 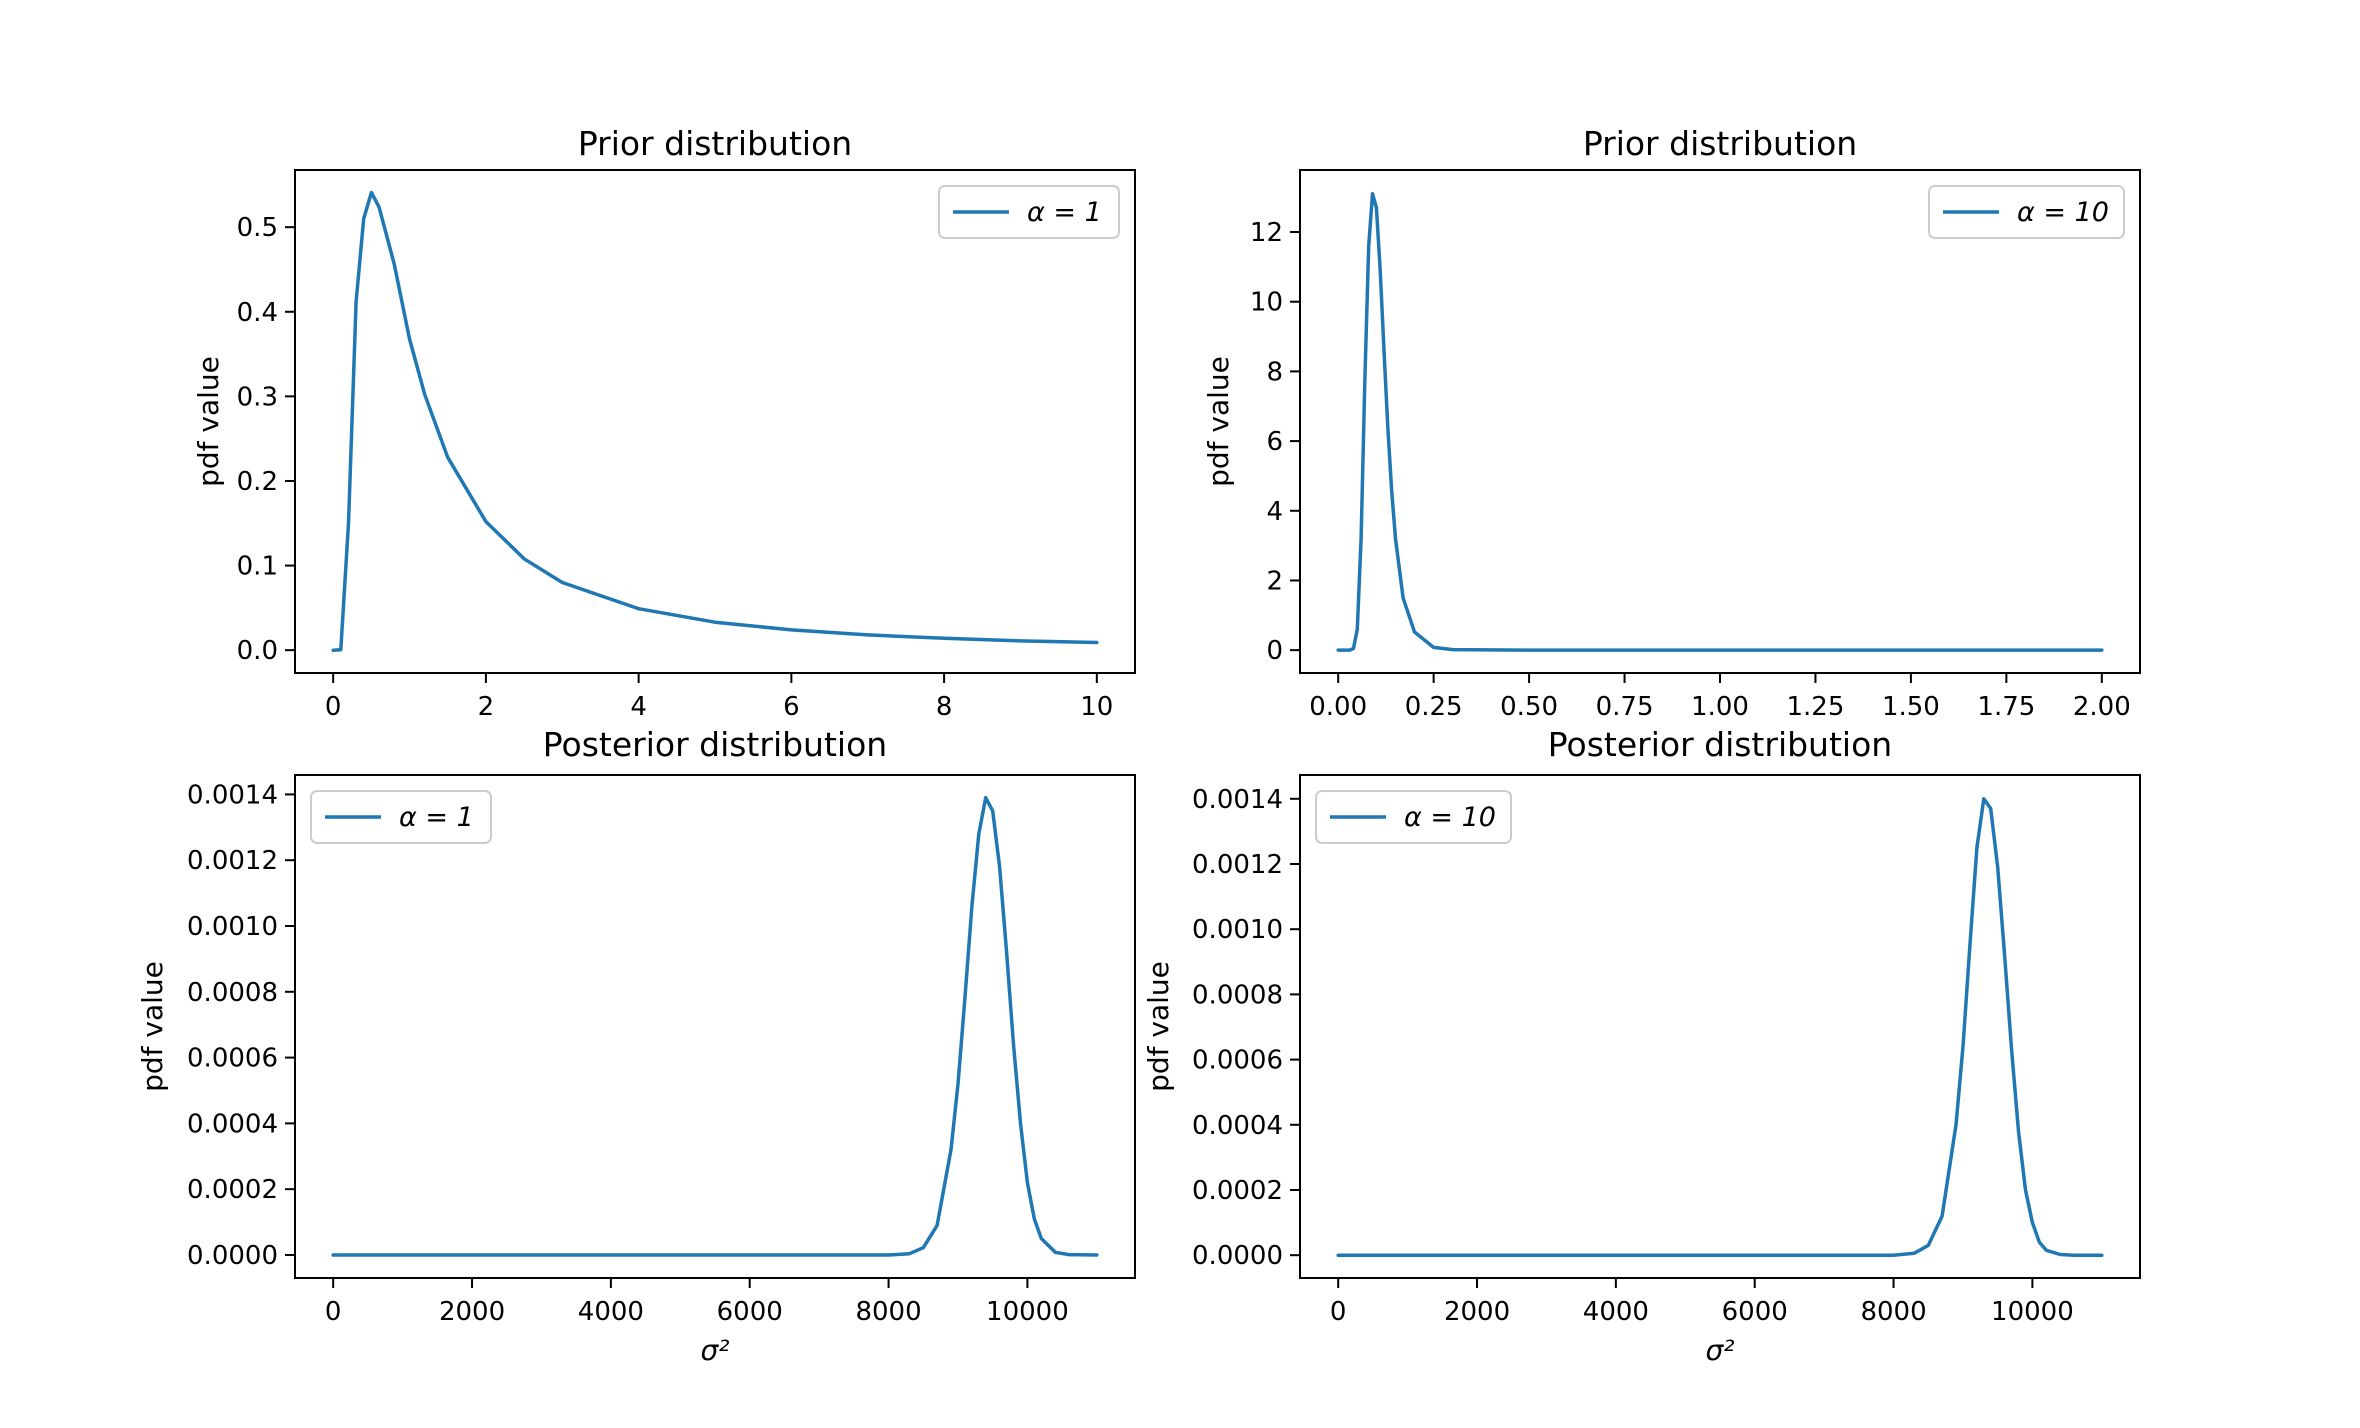 What do you see at coordinates (1911, 707) in the screenshot?
I see `x-tick-label: 1.50` at bounding box center [1911, 707].